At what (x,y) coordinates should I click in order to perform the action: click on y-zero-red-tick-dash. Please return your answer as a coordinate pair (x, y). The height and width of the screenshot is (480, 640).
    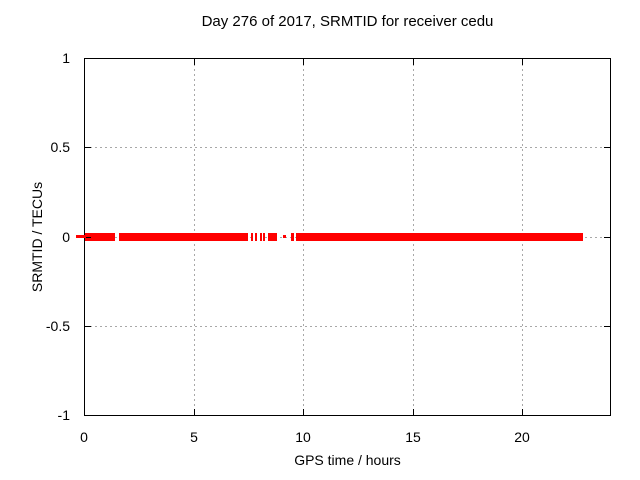
    Looking at the image, I should click on (81, 236).